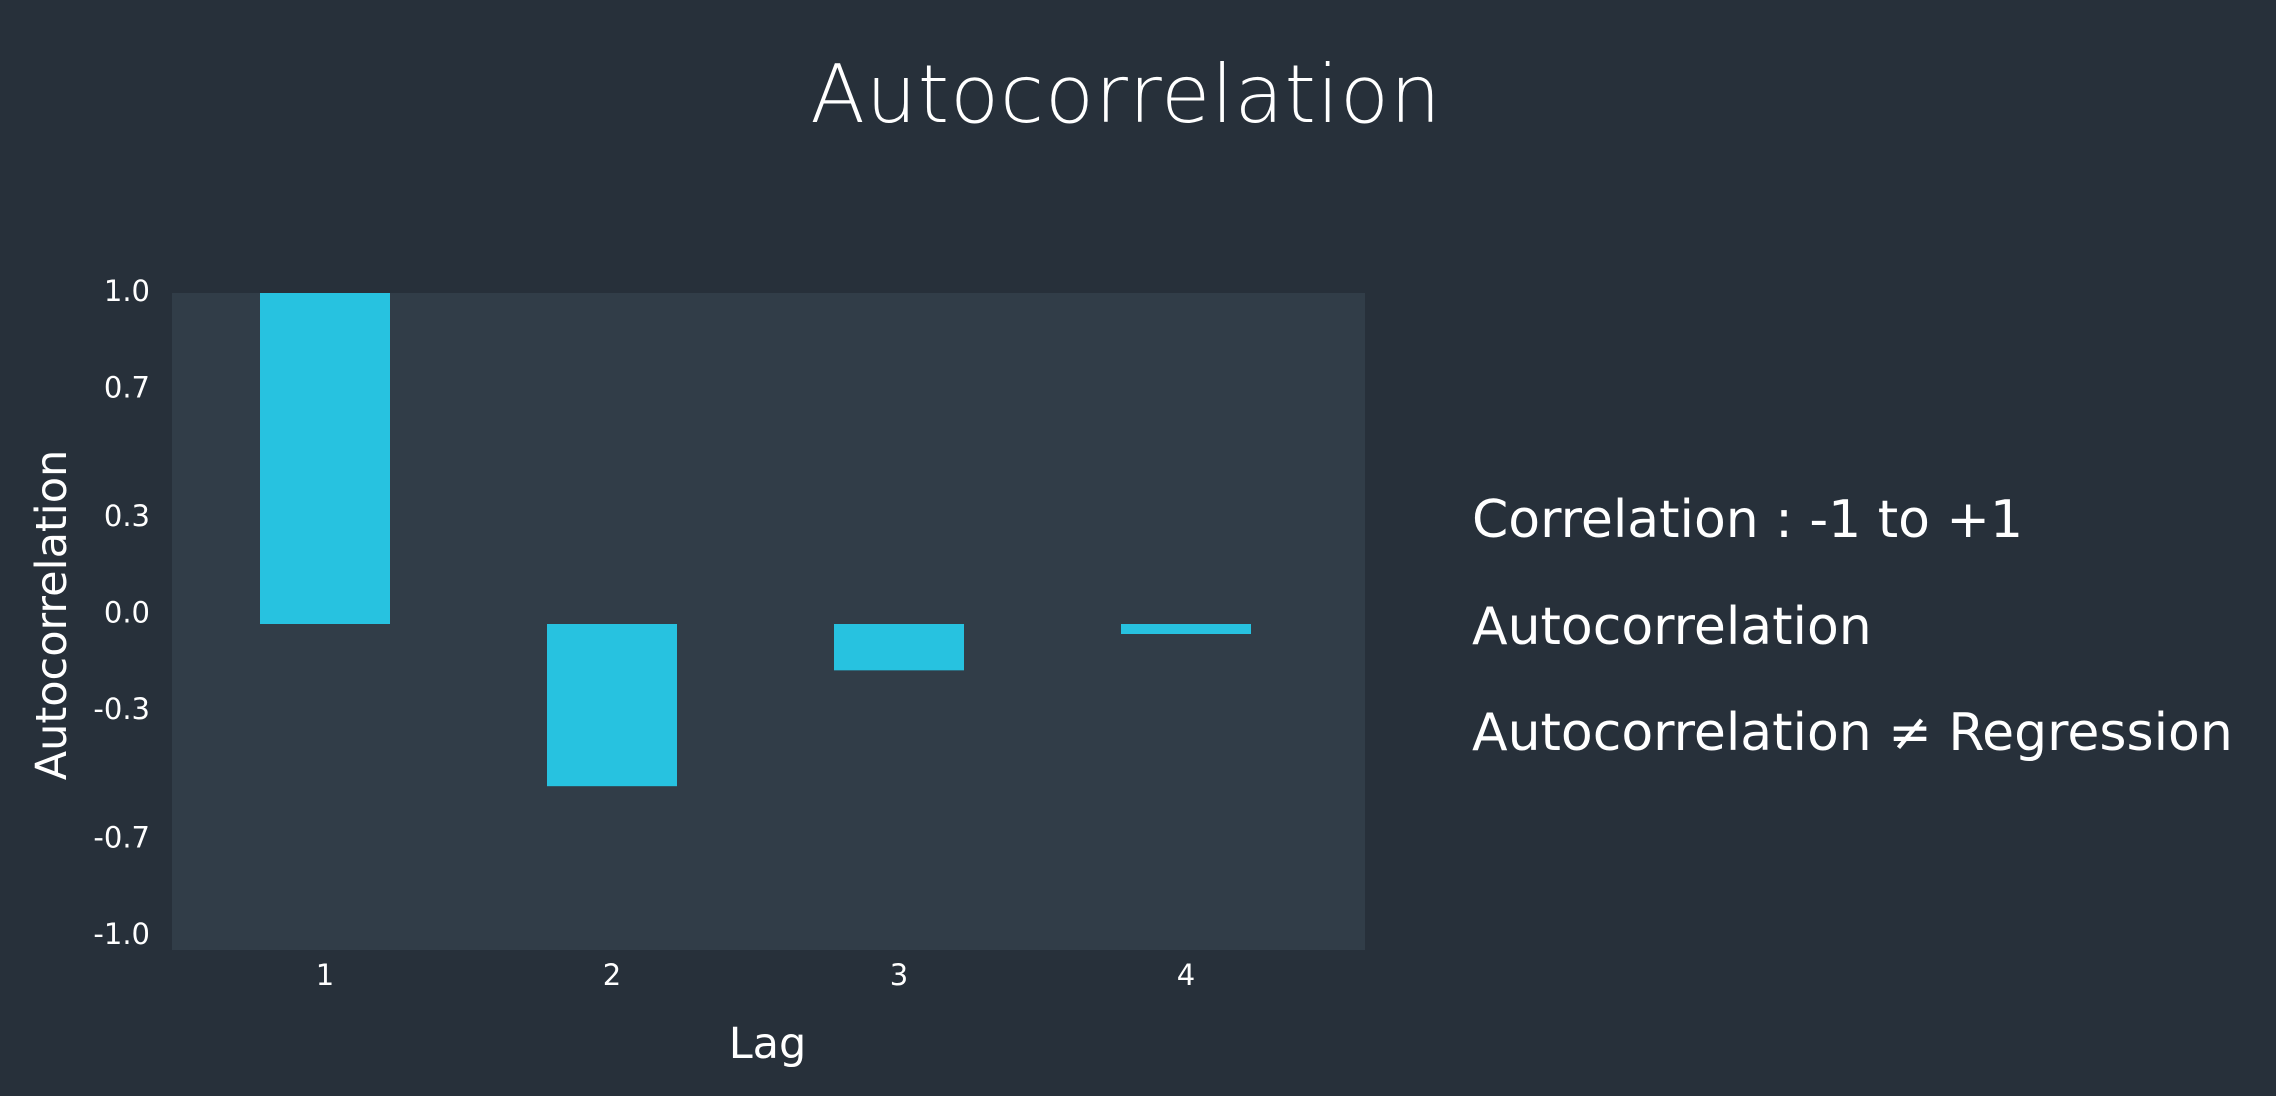 Image resolution: width=2276 pixels, height=1096 pixels. What do you see at coordinates (325, 975) in the screenshot?
I see `x-tick-label: 1` at bounding box center [325, 975].